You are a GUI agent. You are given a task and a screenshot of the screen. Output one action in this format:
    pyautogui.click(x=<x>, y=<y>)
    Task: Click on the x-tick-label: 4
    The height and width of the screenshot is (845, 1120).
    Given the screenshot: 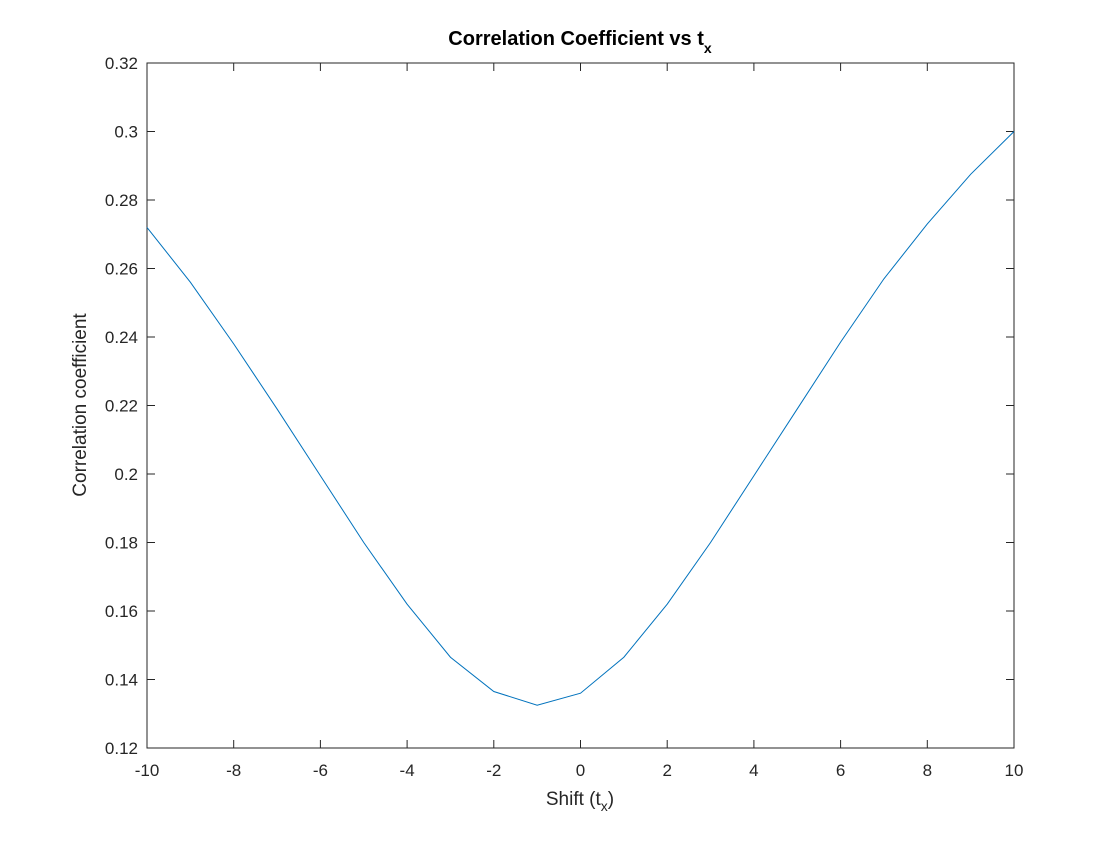 What is the action you would take?
    pyautogui.click(x=753, y=770)
    